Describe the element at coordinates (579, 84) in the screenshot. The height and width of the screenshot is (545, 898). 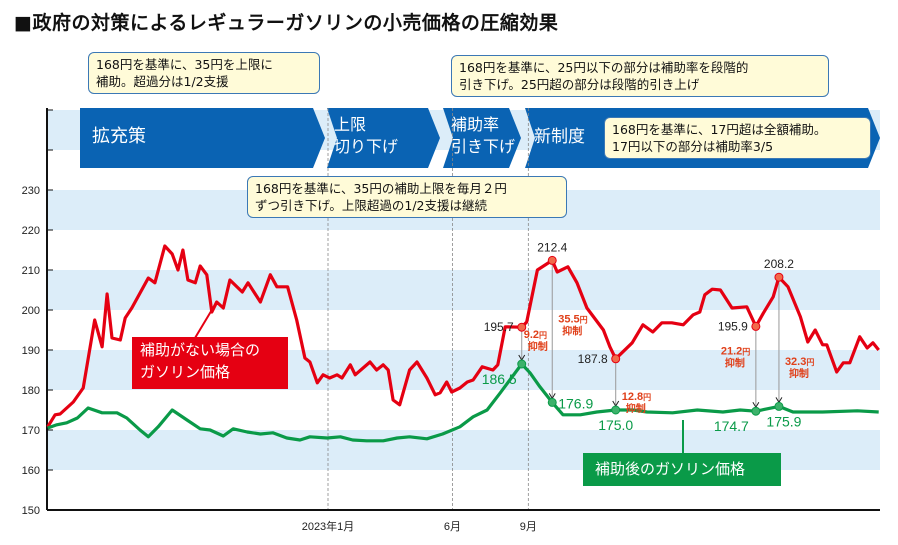
I see `callout-text: 引き下げ。25円超の部分は段階的引き上げ` at that location.